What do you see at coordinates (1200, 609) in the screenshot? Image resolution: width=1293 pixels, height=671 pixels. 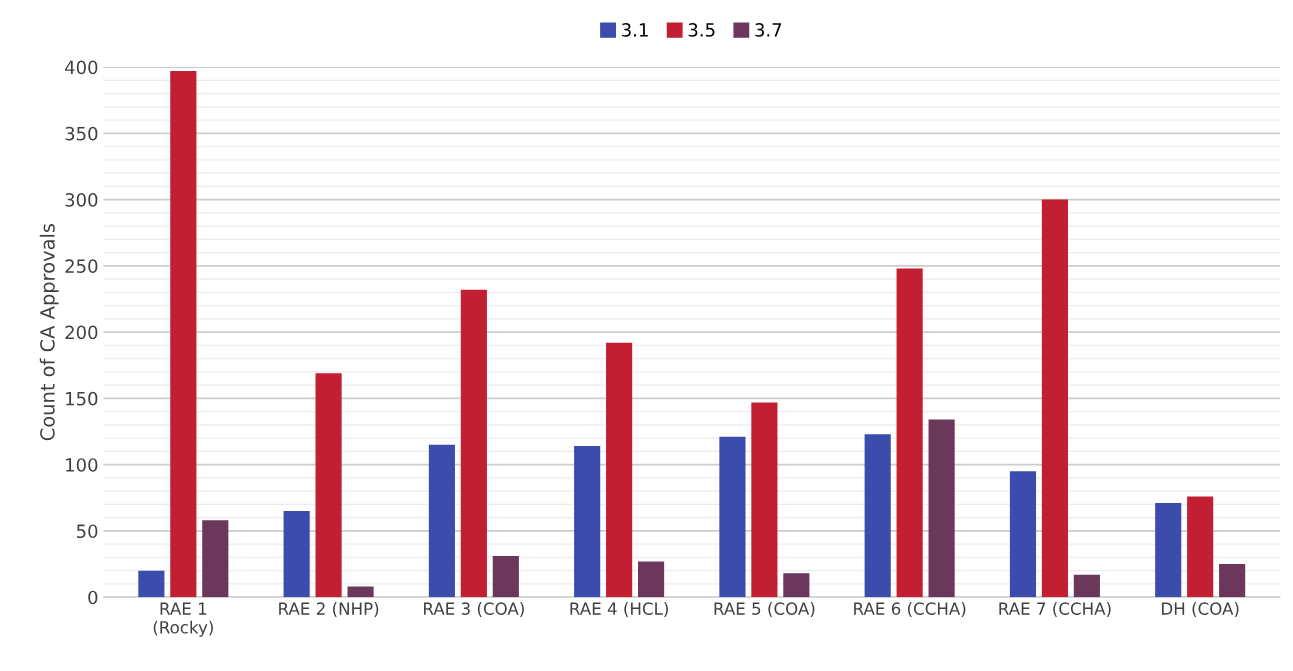 I see `x-tick-label: DH (COA)` at bounding box center [1200, 609].